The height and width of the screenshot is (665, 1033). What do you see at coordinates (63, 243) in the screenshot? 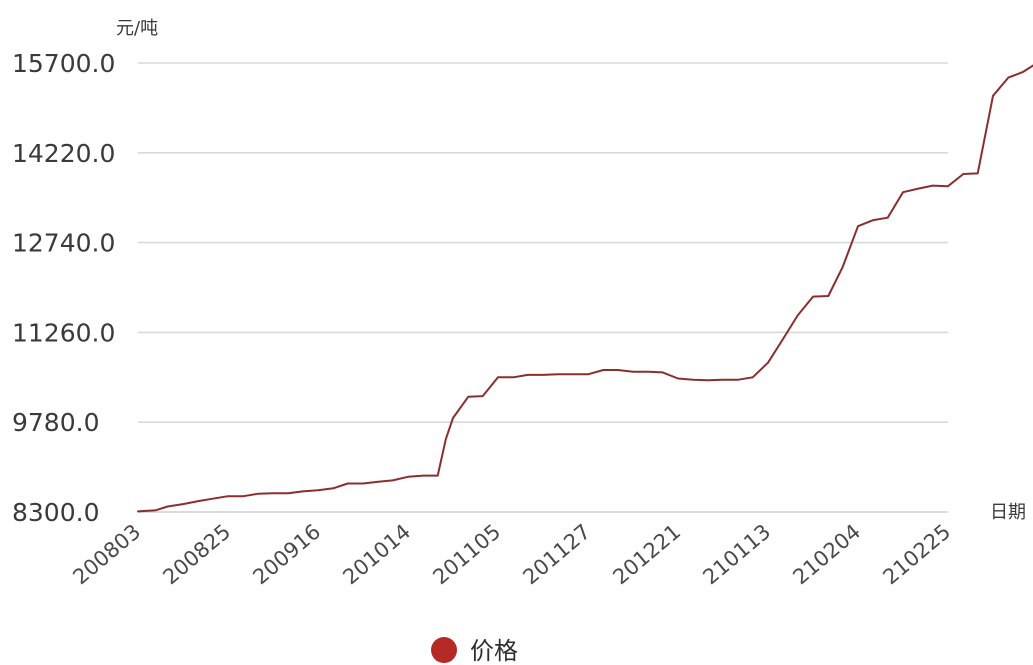
I see `y-tick-label: 12740.0` at bounding box center [63, 243].